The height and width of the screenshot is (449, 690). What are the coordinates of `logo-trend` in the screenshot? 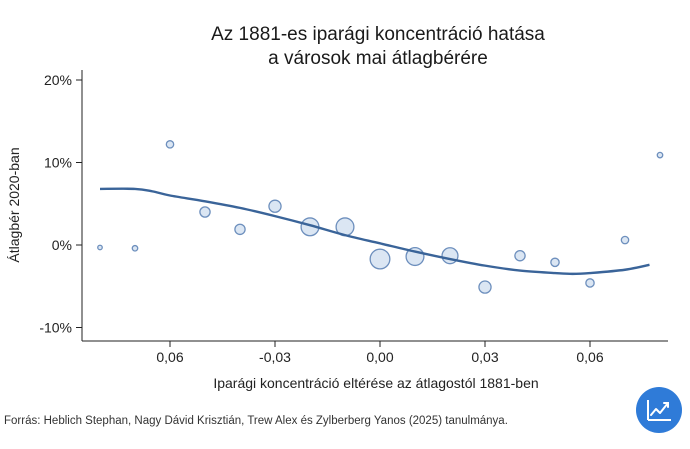 It's located at (659, 409).